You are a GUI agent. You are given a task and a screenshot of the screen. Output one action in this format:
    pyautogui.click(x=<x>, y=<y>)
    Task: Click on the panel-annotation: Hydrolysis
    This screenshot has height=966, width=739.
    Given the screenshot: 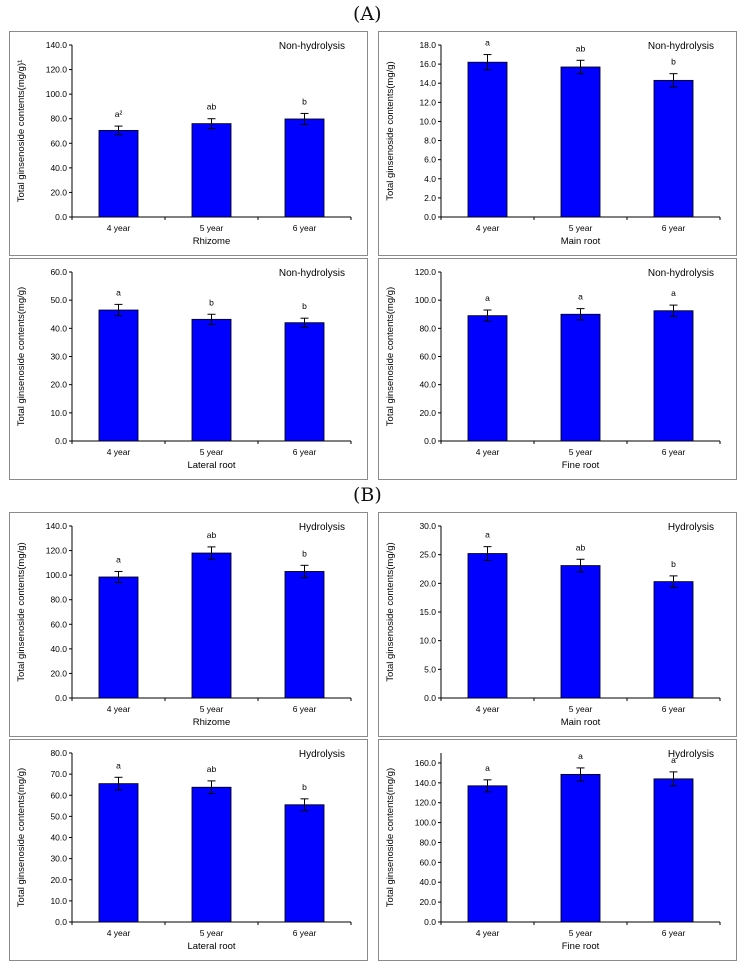 What is the action you would take?
    pyautogui.click(x=322, y=754)
    